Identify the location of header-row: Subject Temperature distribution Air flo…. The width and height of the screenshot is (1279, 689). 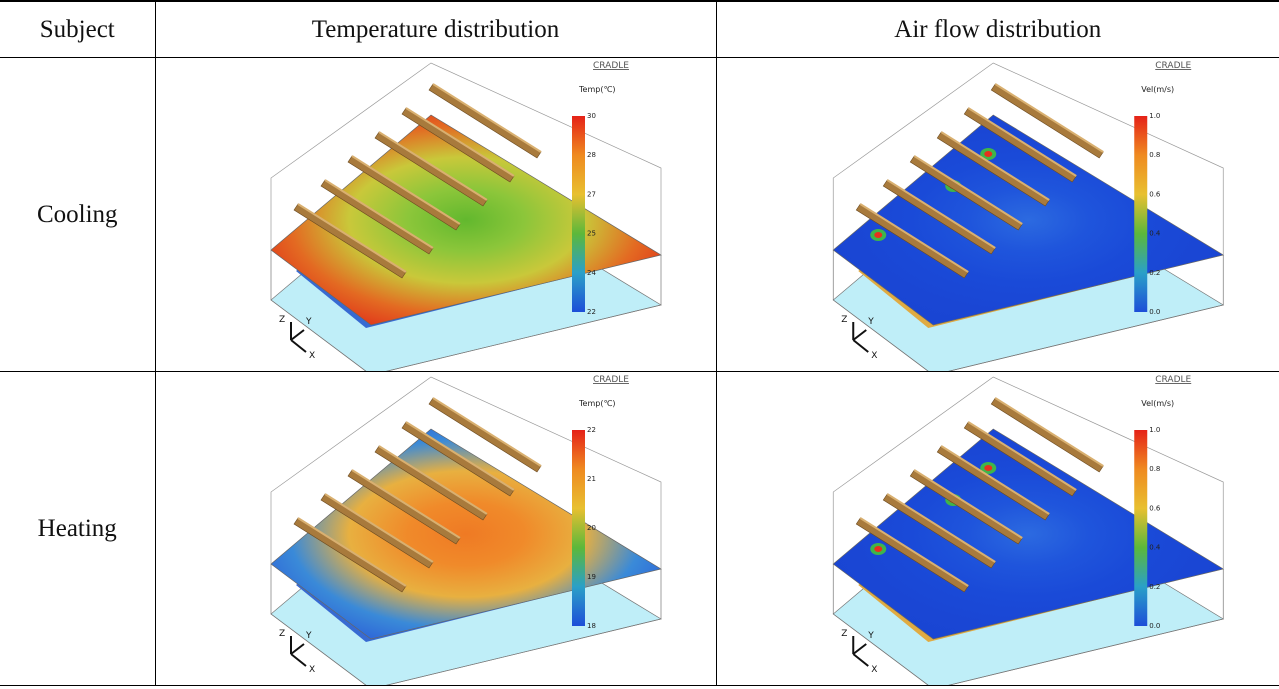
(639, 29).